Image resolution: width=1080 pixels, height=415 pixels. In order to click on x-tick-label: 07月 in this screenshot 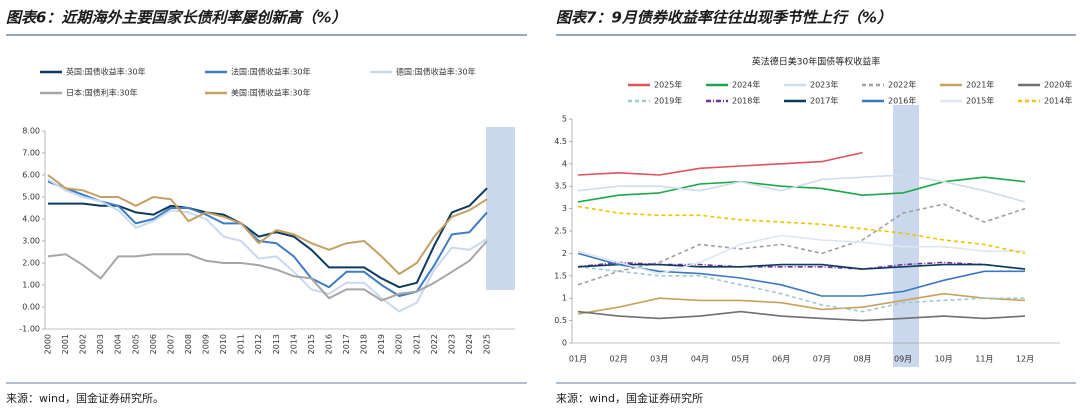, I will do `click(822, 359)`.